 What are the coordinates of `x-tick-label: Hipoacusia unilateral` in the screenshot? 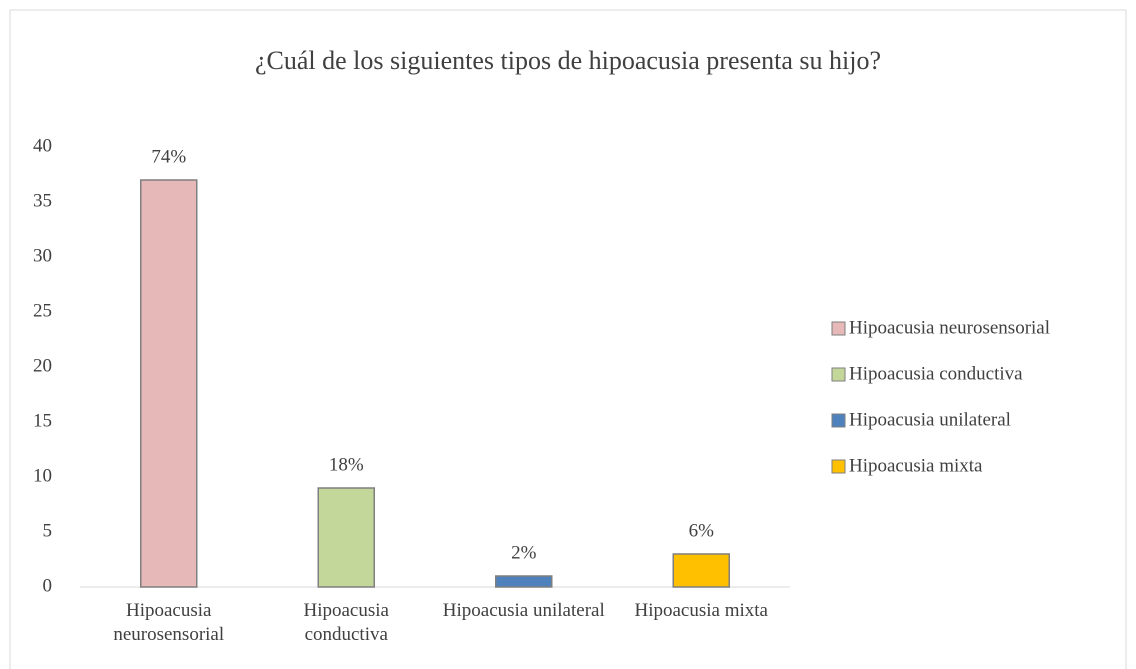 It's located at (523, 610).